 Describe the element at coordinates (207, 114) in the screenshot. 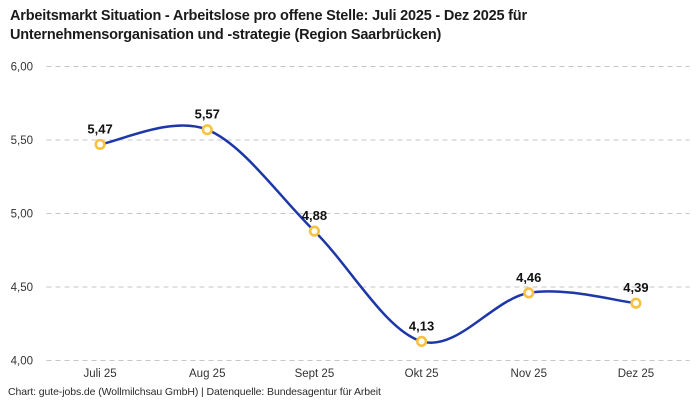

I see `data-point-label: 5,57` at that location.